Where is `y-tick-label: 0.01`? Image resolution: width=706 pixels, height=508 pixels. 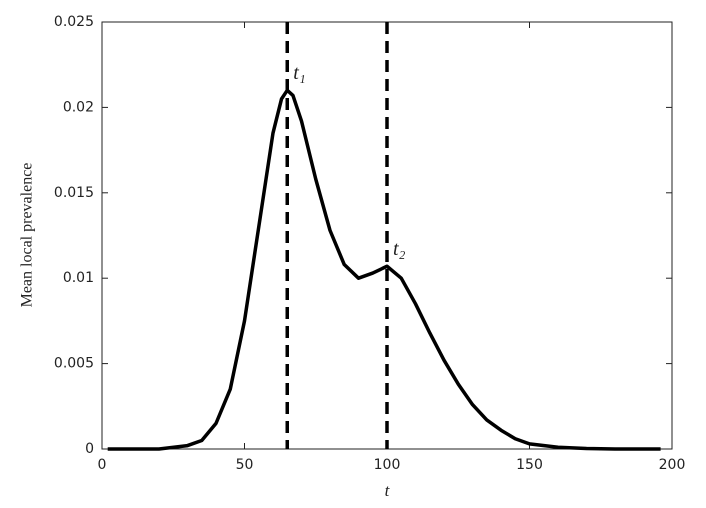 y-tick-label: 0.01 is located at coordinates (78, 278).